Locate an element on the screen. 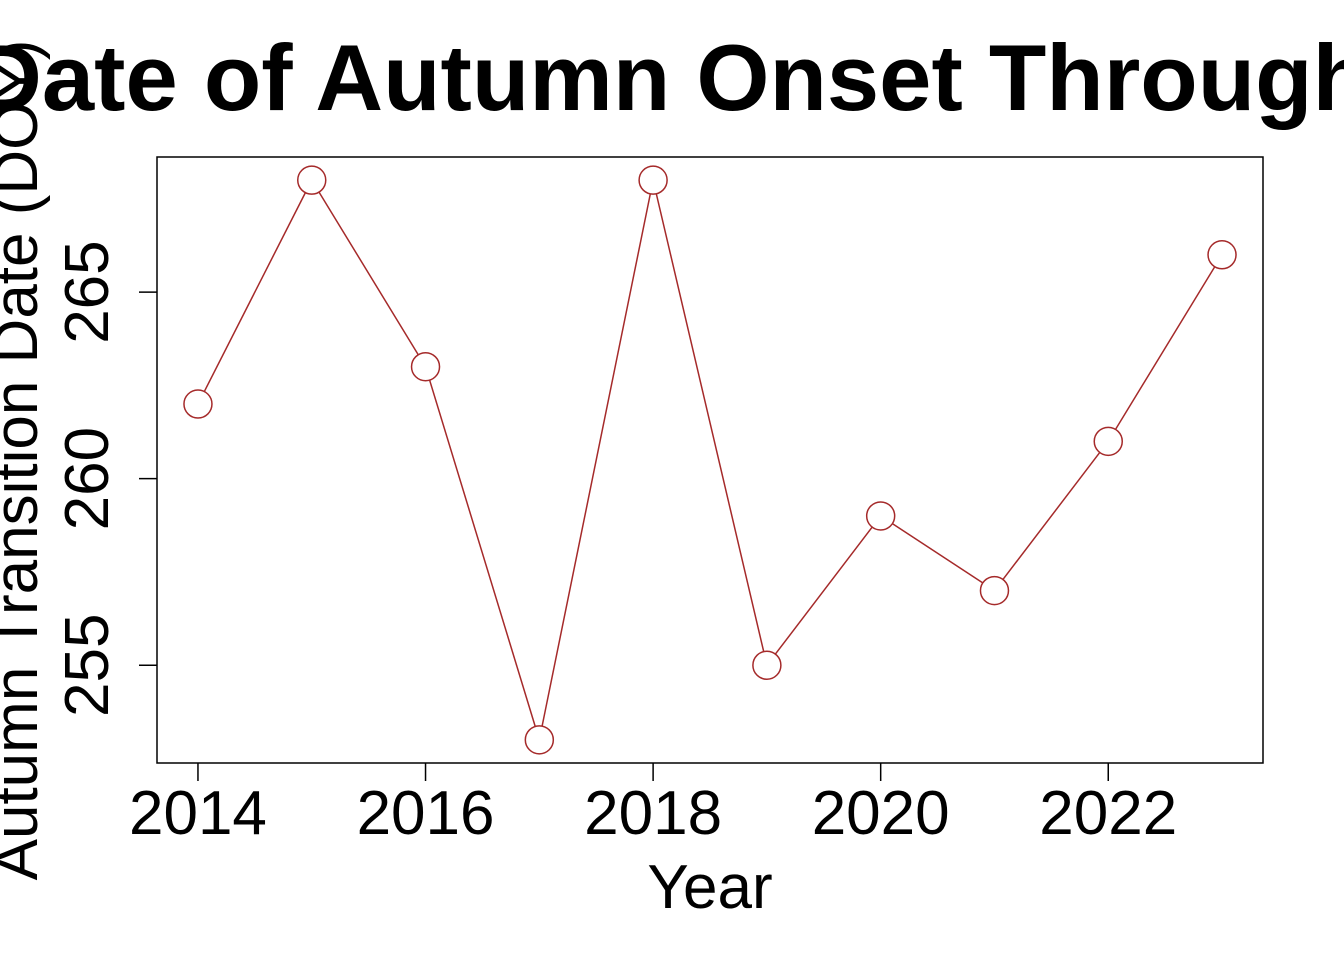 This screenshot has width=1344, height=960. x-tick-label: 2016 is located at coordinates (426, 813).